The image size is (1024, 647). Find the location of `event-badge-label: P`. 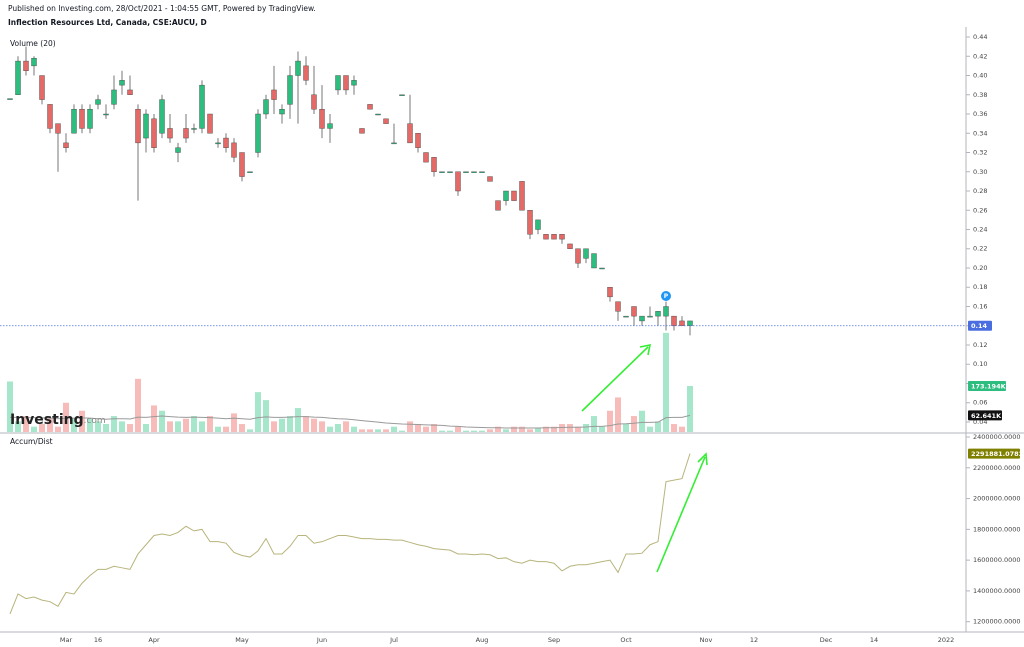

event-badge-label: P is located at coordinates (666, 296).